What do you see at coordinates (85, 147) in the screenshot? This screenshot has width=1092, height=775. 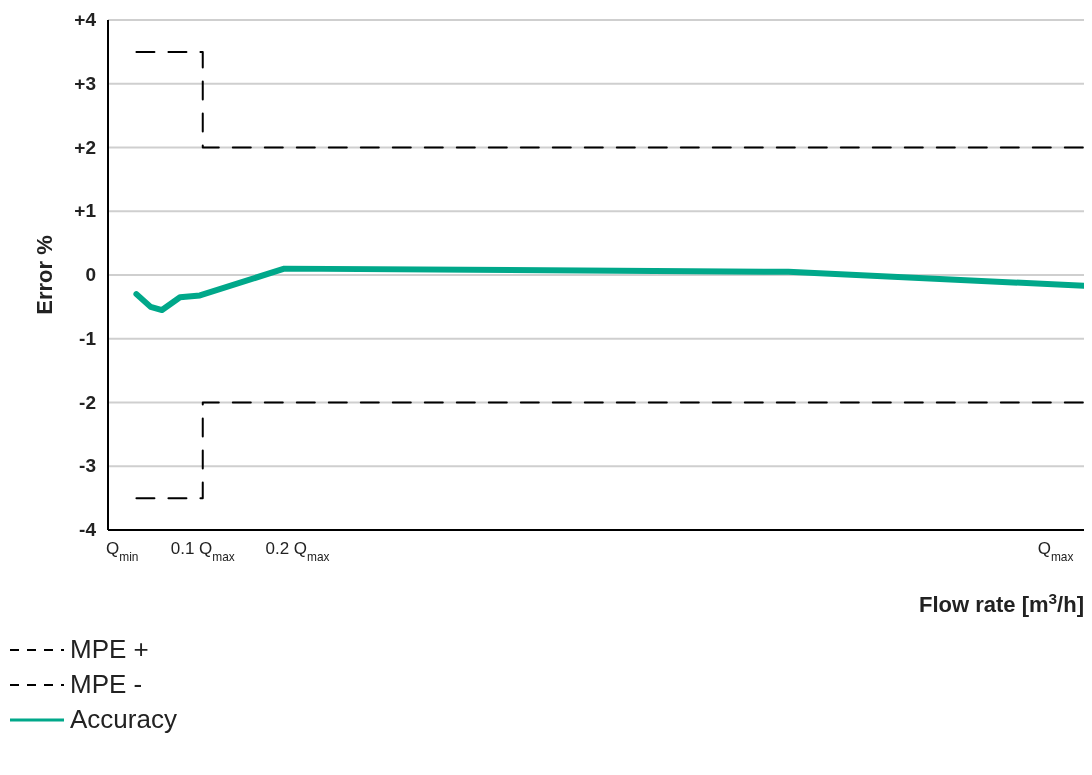 I see `y-tick-label: +2` at bounding box center [85, 147].